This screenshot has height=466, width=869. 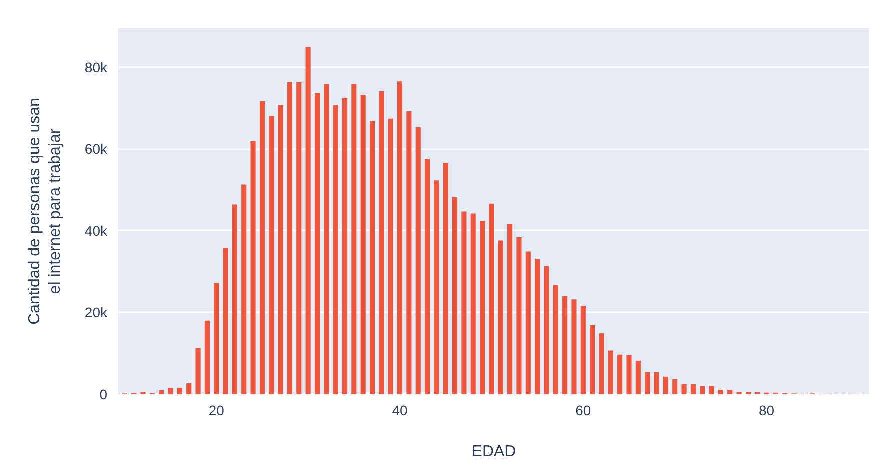 I want to click on y-tick-label: 0, so click(x=104, y=394).